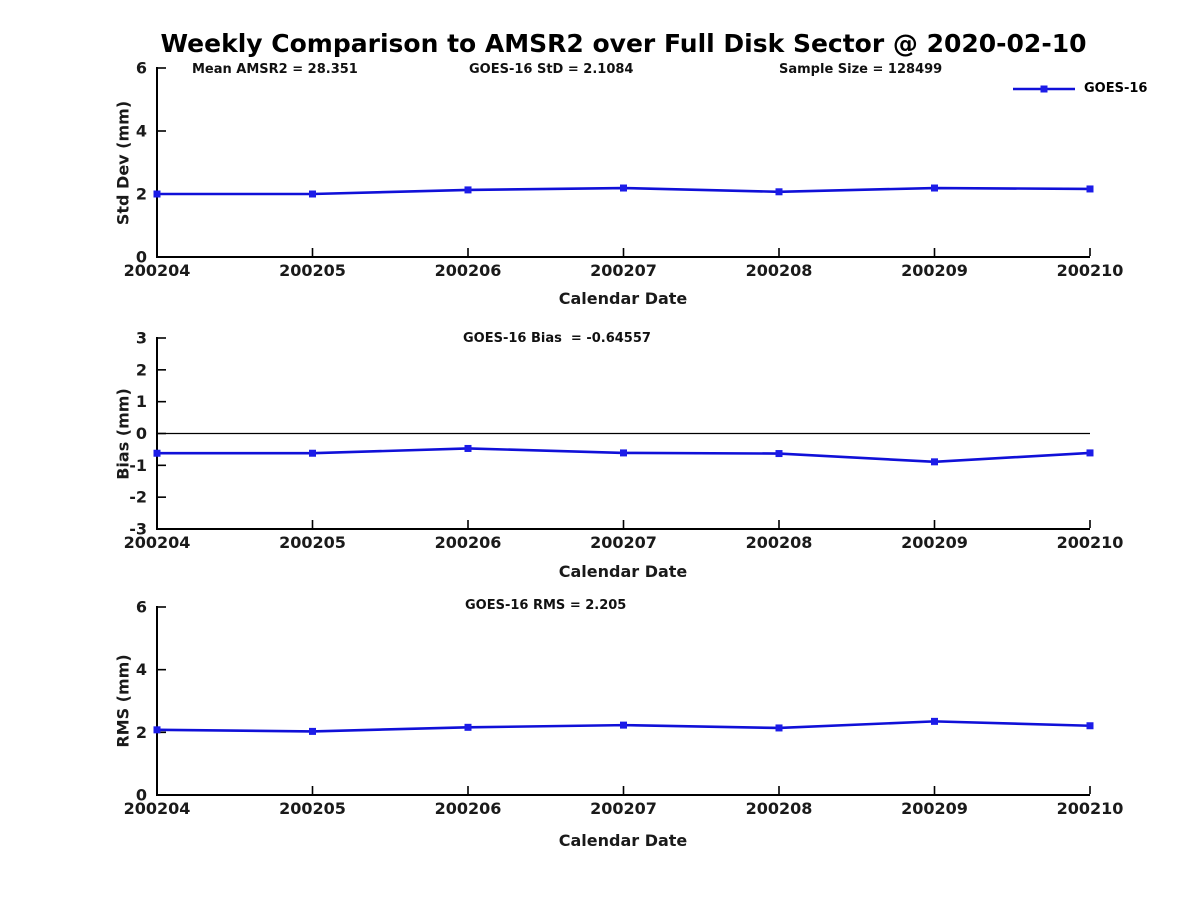 This screenshot has width=1200, height=900. What do you see at coordinates (141, 338) in the screenshot?
I see `y-tick-label: 3` at bounding box center [141, 338].